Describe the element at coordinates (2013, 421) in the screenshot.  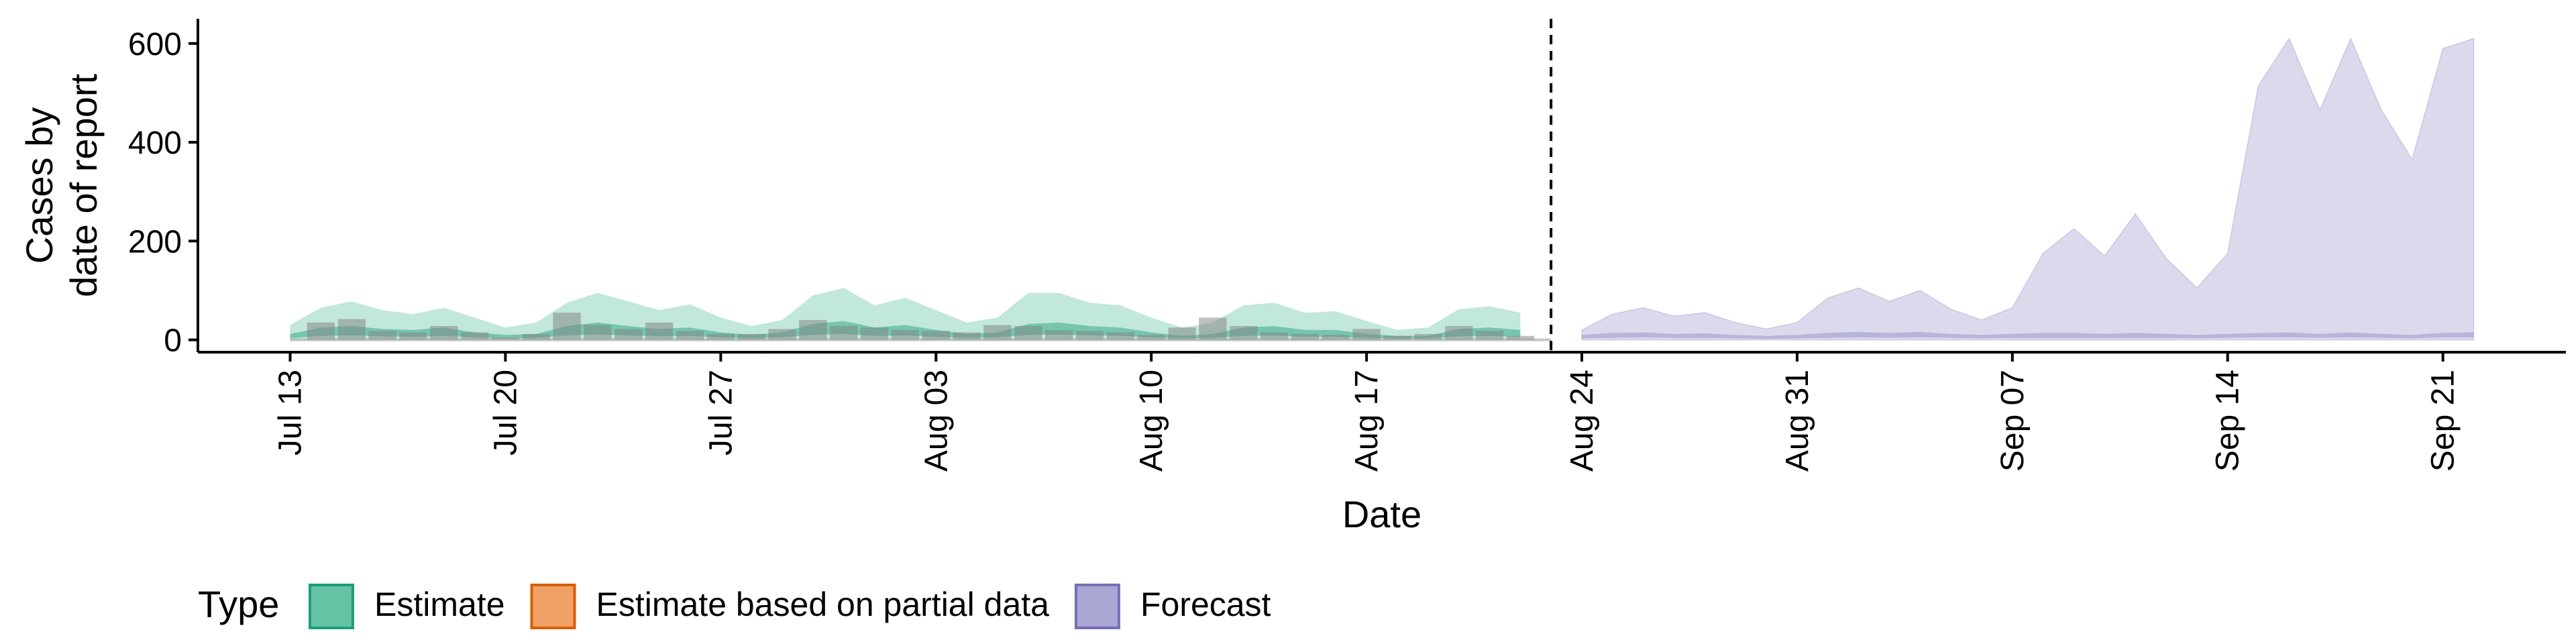
I see `x-tick-label: Sep 07` at that location.